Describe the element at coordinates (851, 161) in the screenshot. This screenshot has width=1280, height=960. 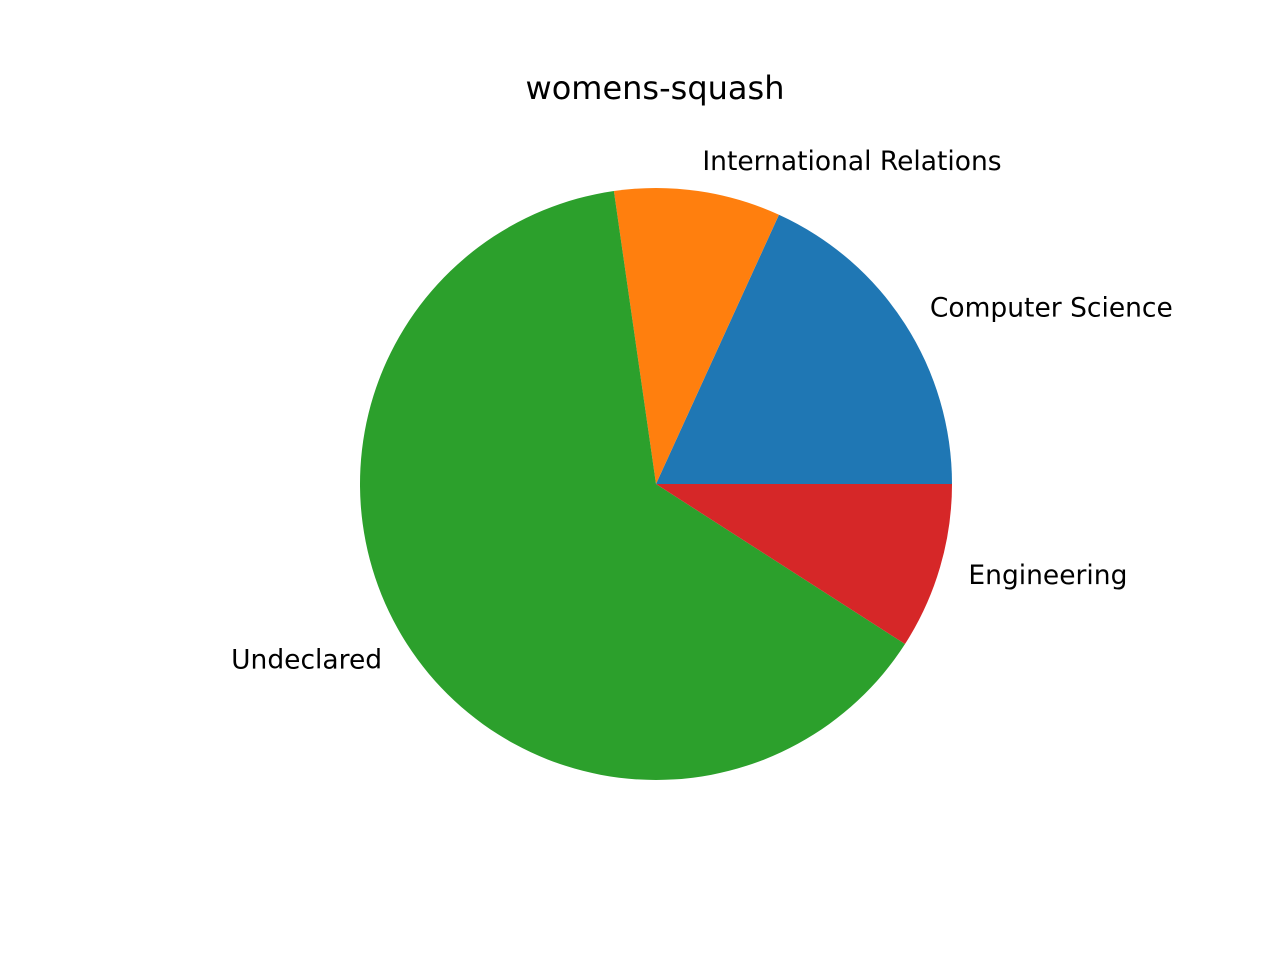
I see `pie-label-international-relations: International Relations` at that location.